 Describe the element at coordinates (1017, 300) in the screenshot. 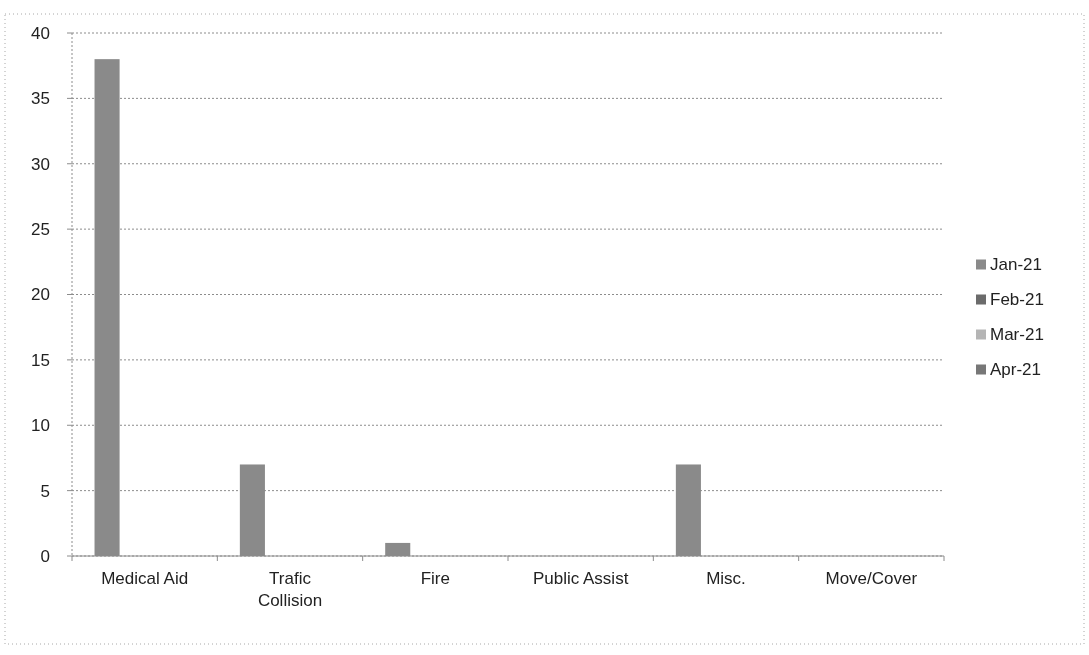

I see `legend-label: Feb-21` at that location.